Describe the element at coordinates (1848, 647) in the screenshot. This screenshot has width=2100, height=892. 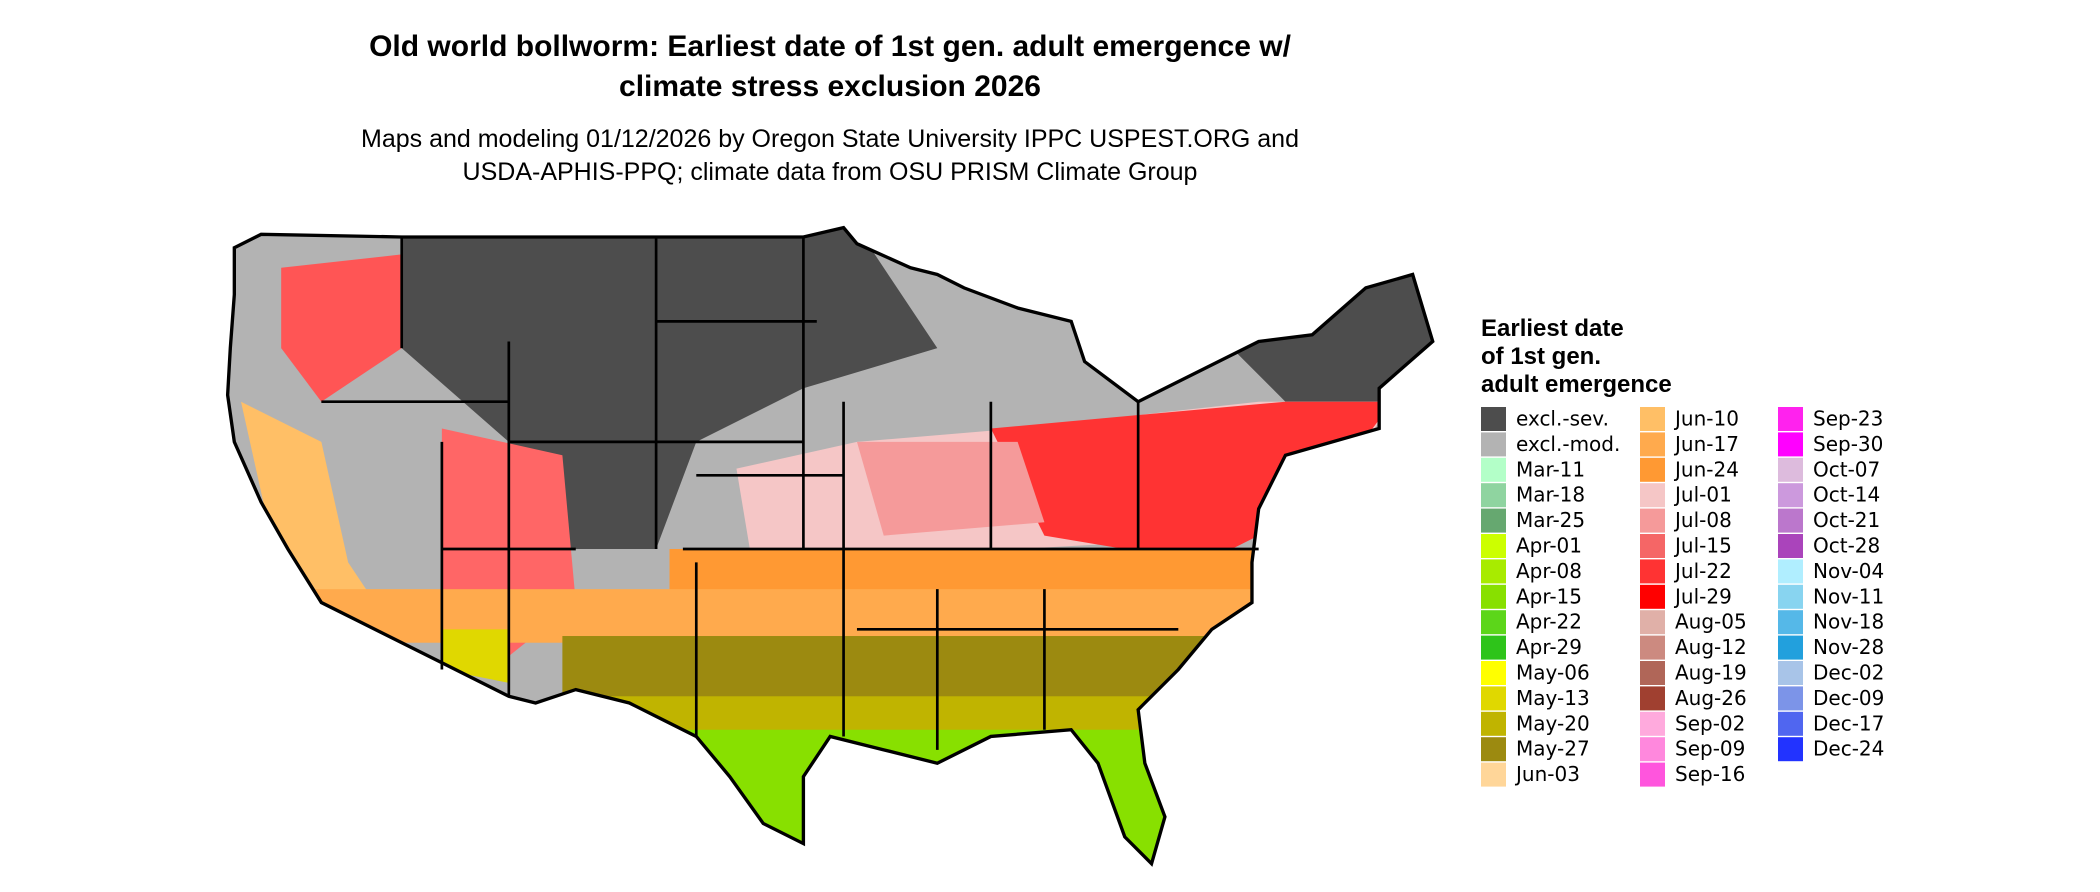
I see `legend-label: Nov-28` at that location.